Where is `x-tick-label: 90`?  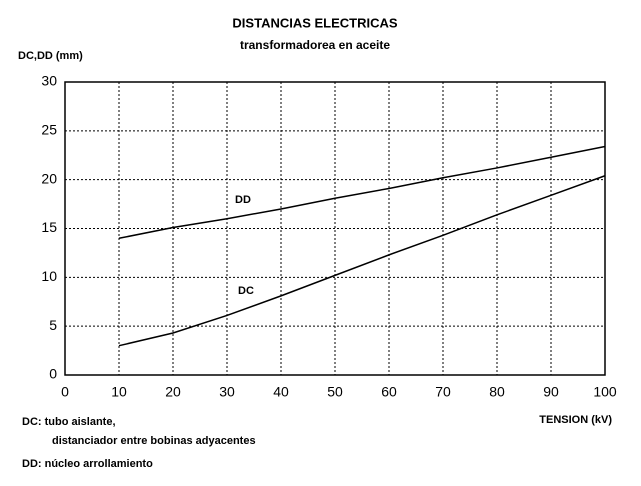 x-tick-label: 90 is located at coordinates (551, 392).